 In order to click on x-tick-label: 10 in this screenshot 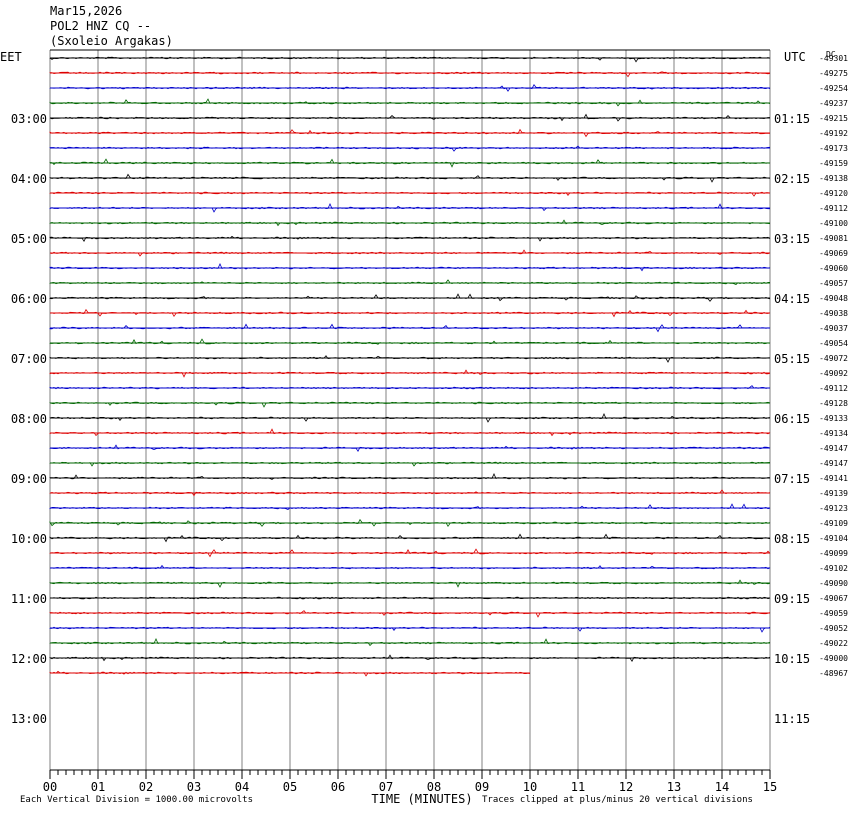, I will do `click(530, 787)`.